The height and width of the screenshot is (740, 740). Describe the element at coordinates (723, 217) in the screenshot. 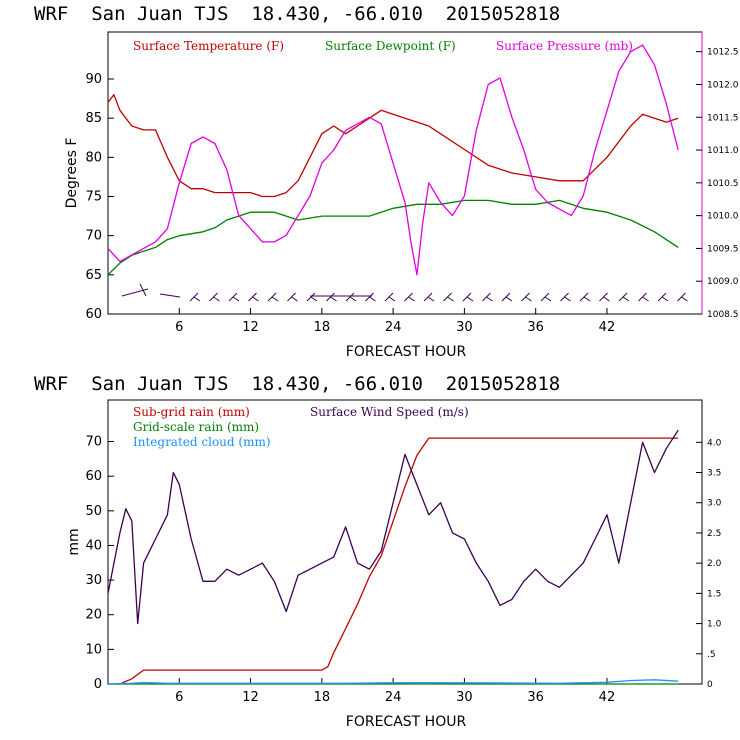

I see `y2-tick-label: 1010.0` at that location.